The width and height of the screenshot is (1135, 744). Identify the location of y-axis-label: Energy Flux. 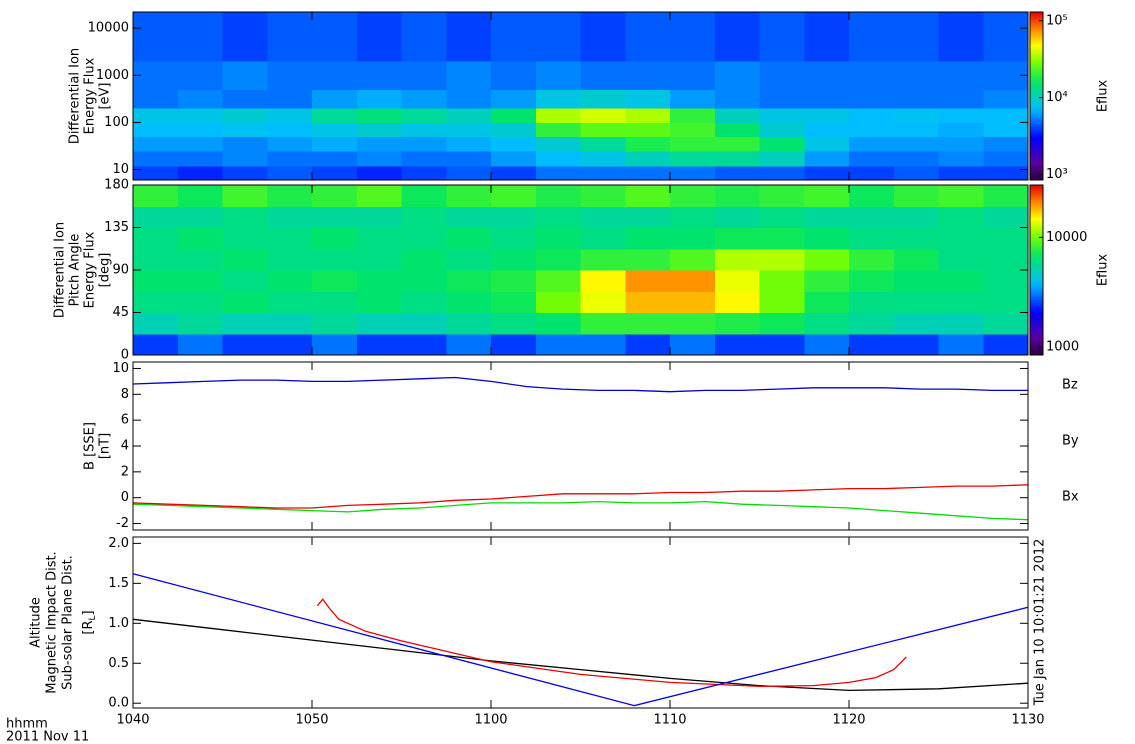
(90, 95).